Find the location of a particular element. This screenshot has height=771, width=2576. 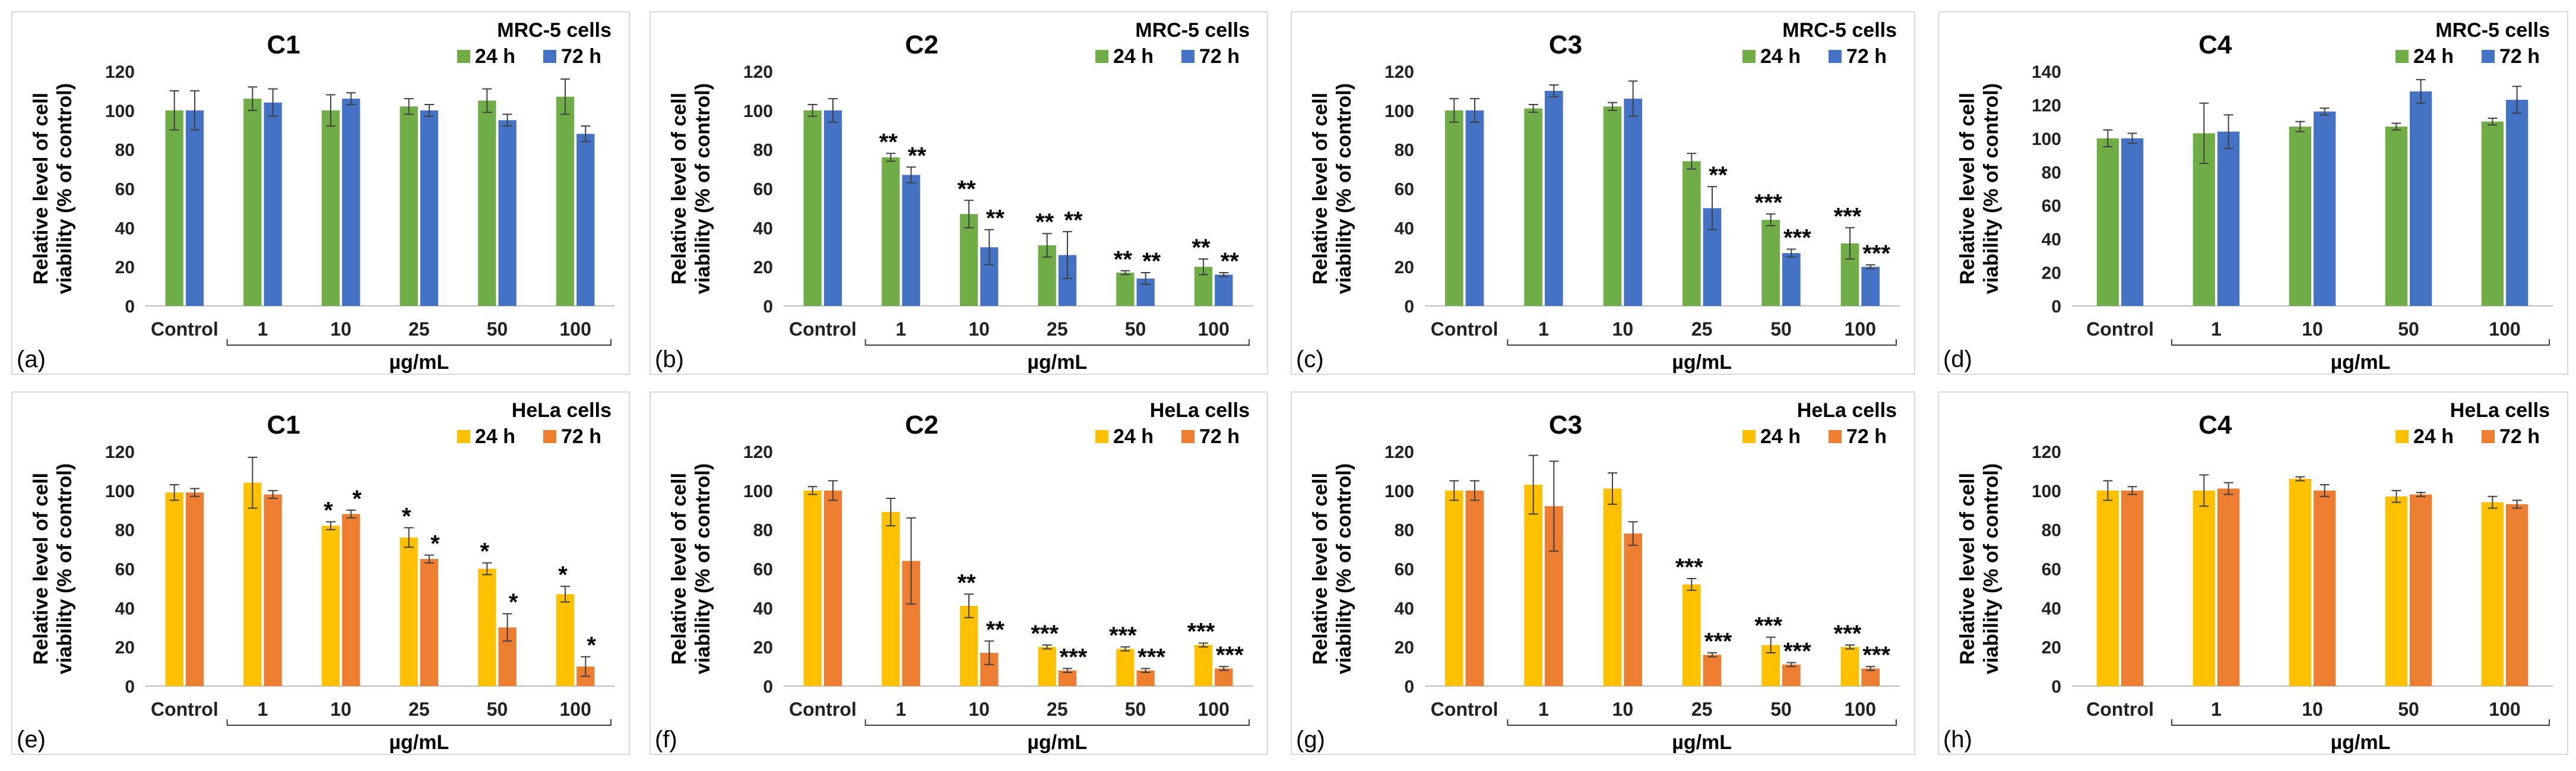

y-tick-label: 100 is located at coordinates (2047, 491).